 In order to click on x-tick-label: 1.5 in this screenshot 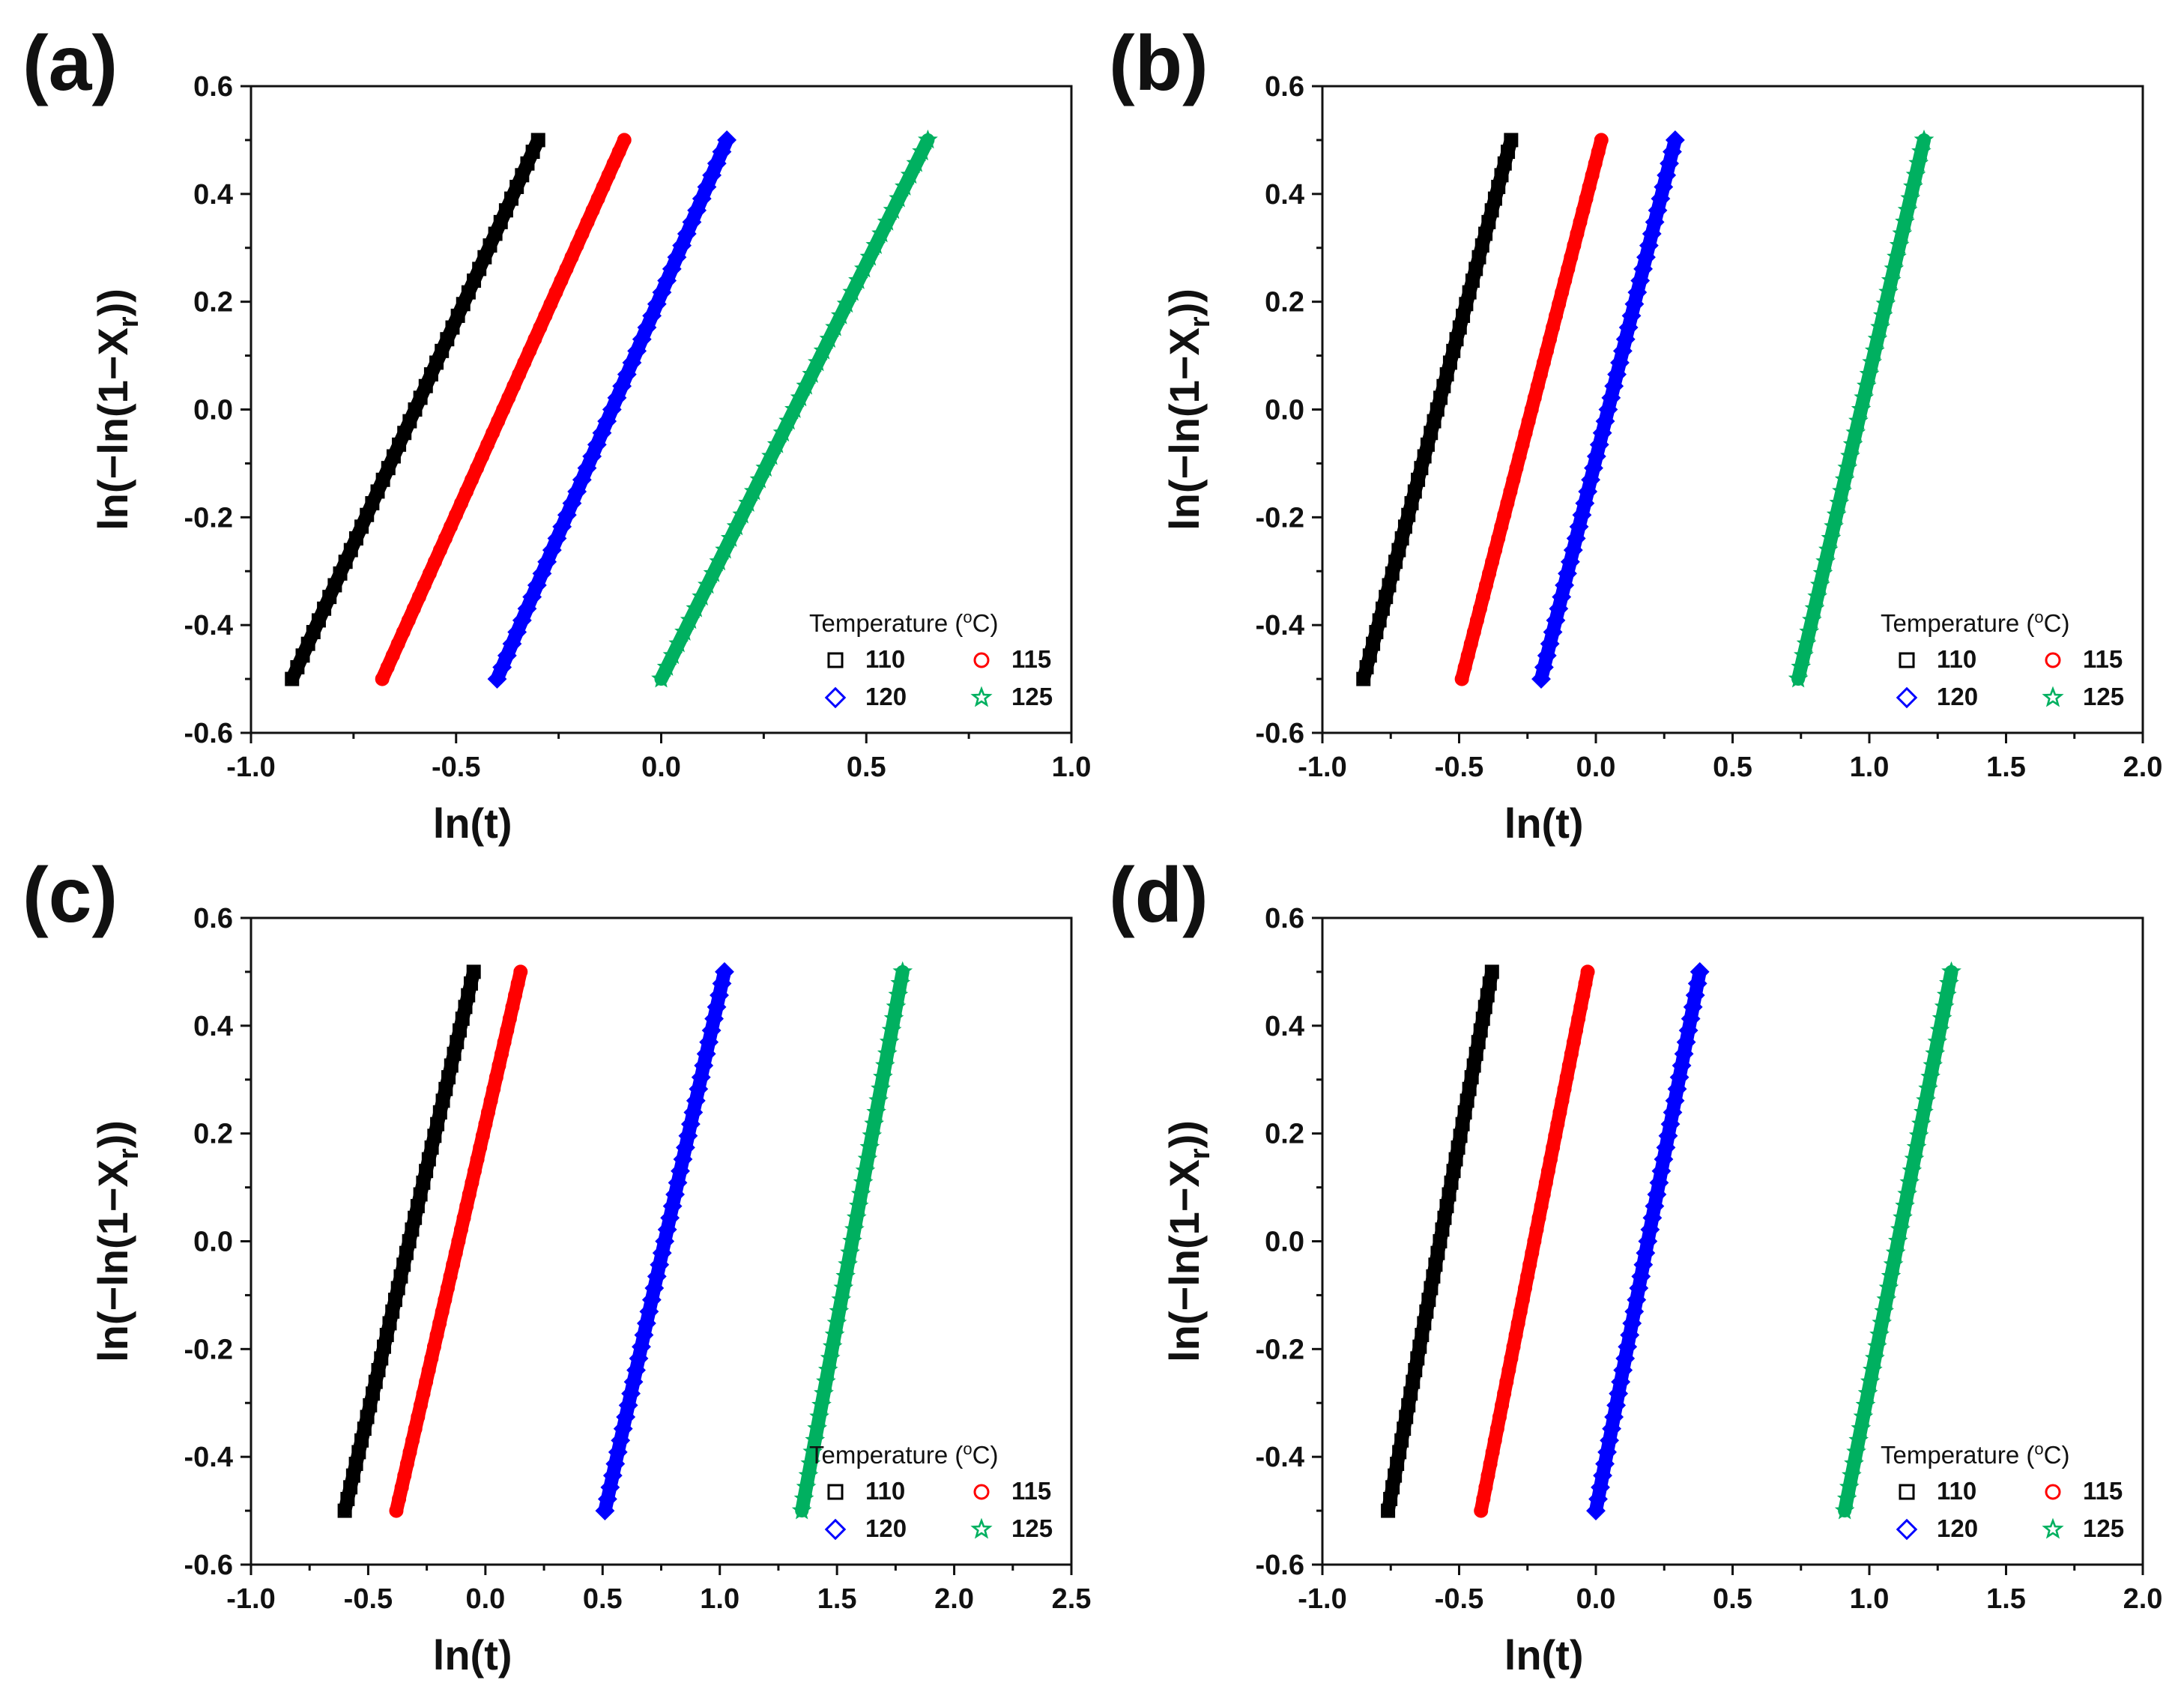, I will do `click(2006, 768)`.